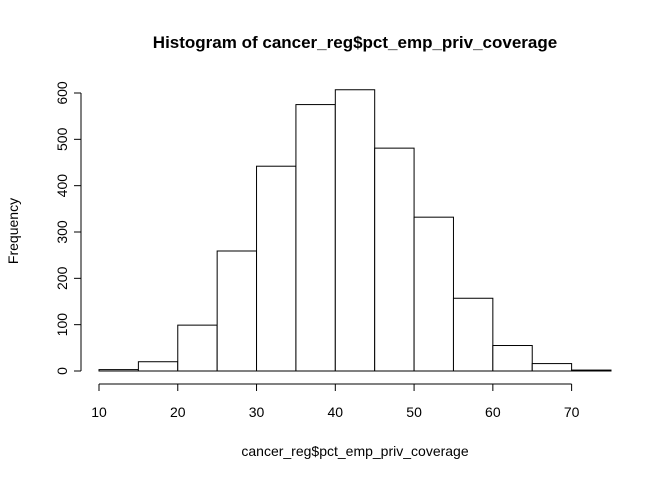 The width and height of the screenshot is (672, 480). I want to click on x-axis-label: cancer_reg$pct_emp_priv_coverage, so click(354, 451).